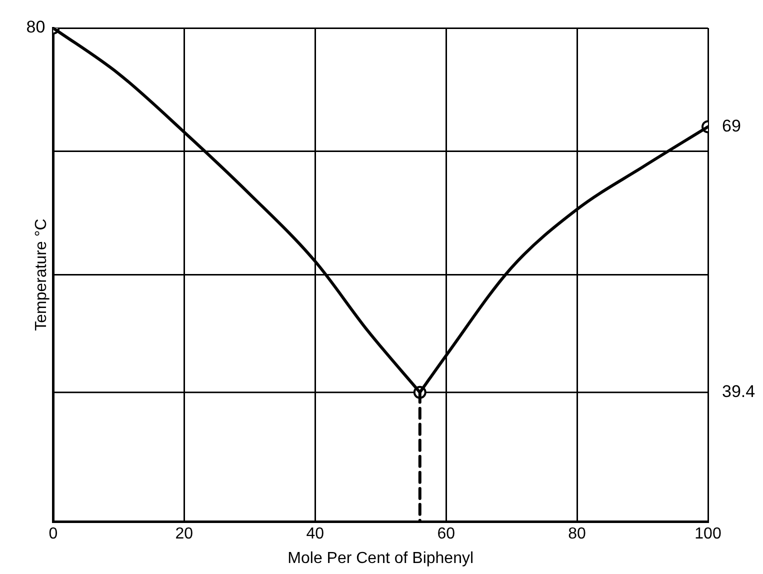  Describe the element at coordinates (446, 534) in the screenshot. I see `x-tick-label: 60` at that location.